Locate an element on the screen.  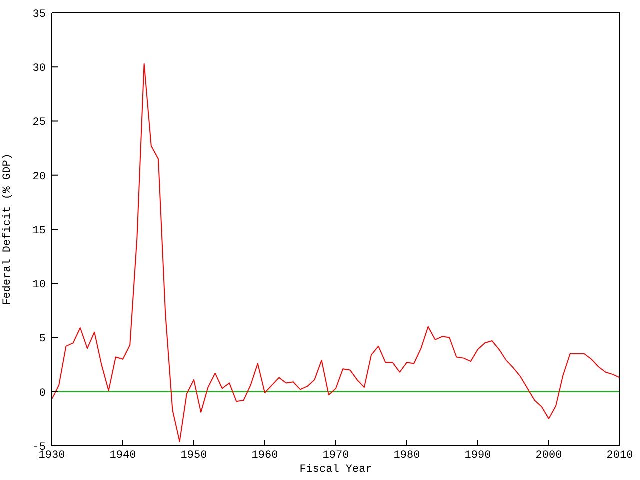
y-tick-label: 10 is located at coordinates (39, 286).